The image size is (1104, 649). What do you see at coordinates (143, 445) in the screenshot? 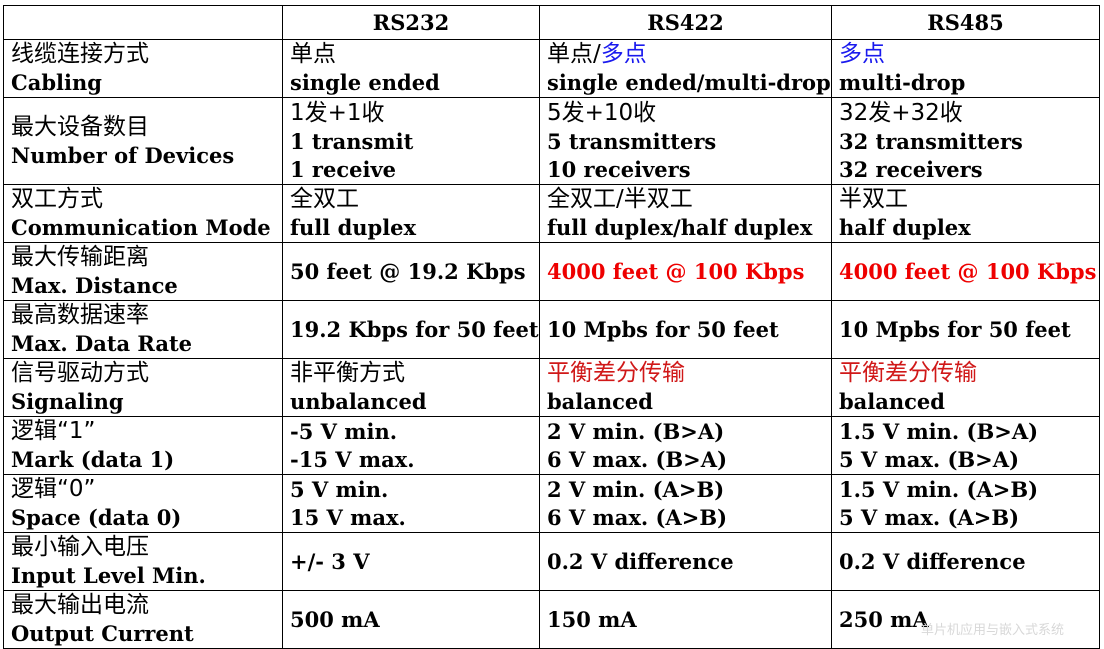
I see `row-label: 逻辑“1” Mark (data 1)` at bounding box center [143, 445].